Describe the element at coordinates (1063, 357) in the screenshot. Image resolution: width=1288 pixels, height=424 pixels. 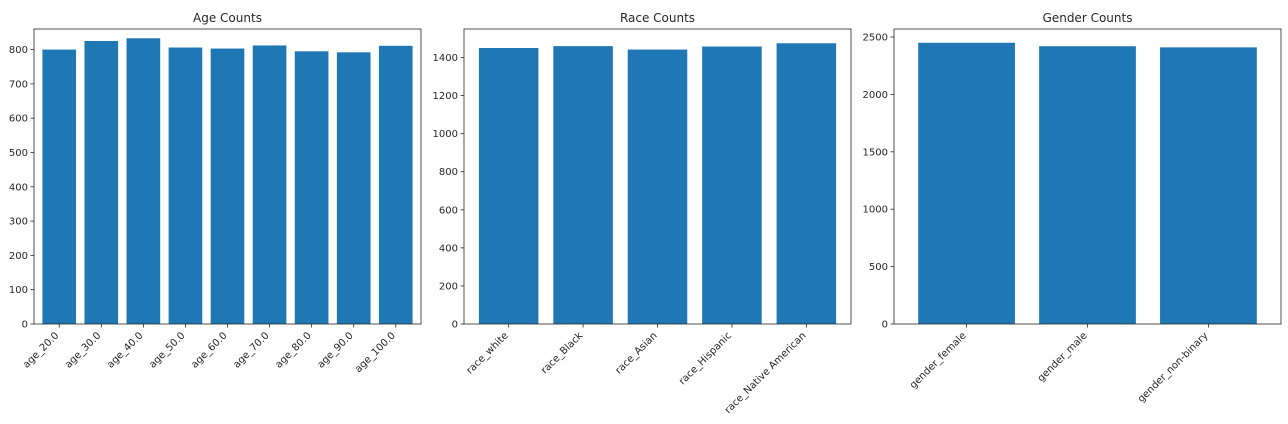
I see `x-tick-label: gender_male` at that location.